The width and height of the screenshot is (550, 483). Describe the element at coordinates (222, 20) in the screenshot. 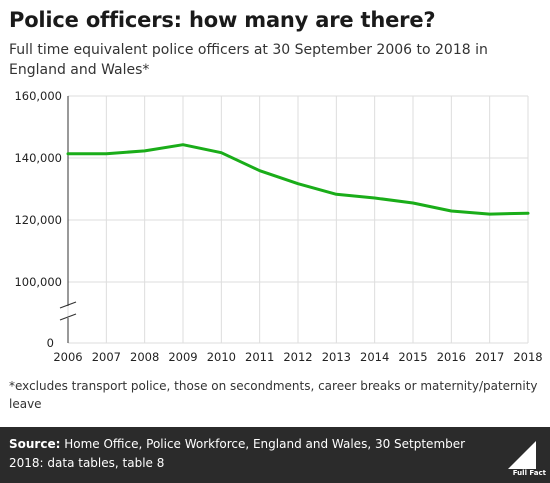

I see `chart-title: Police officers: how many are there?` at that location.